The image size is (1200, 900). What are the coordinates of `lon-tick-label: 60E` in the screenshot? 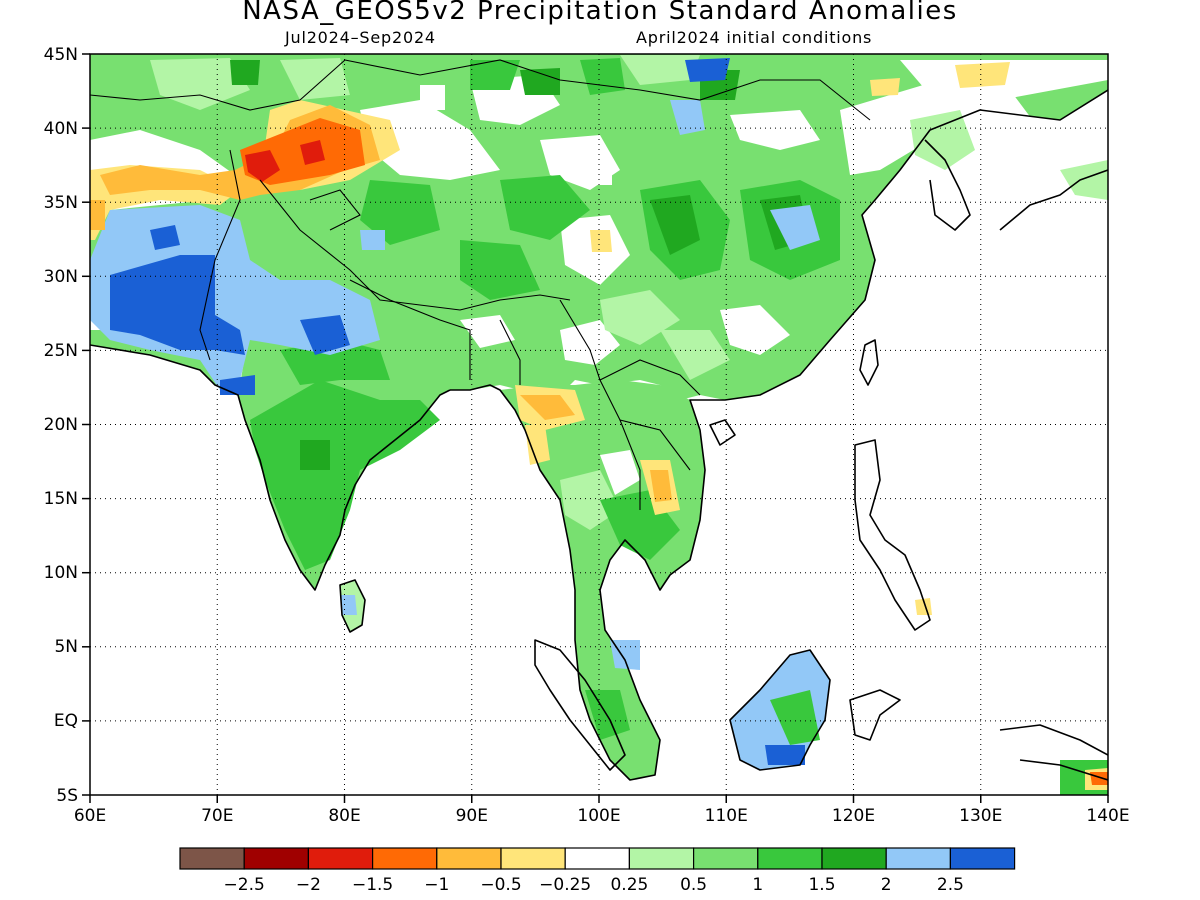 It's located at (90, 816).